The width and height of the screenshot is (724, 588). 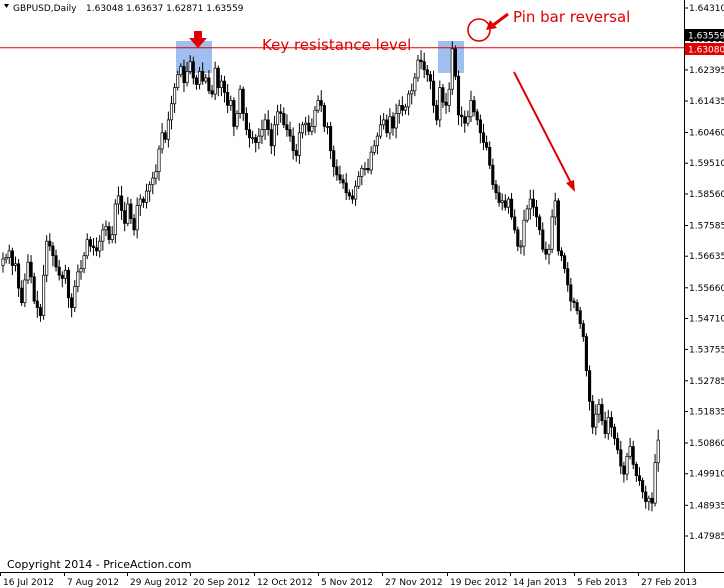 What do you see at coordinates (479, 30) in the screenshot?
I see `pin-bar-circle-icon` at bounding box center [479, 30].